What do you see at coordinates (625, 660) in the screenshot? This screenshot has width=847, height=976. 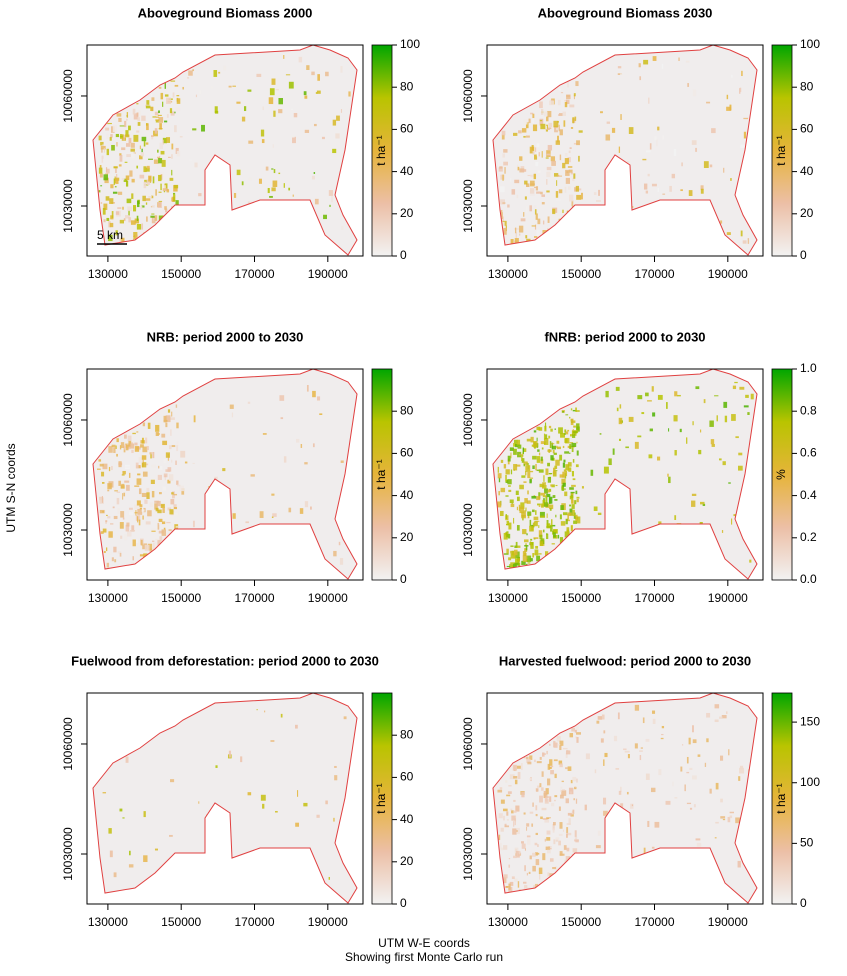 I see `panel-title: Harvested fuelwood: period 2000 to 2030` at bounding box center [625, 660].